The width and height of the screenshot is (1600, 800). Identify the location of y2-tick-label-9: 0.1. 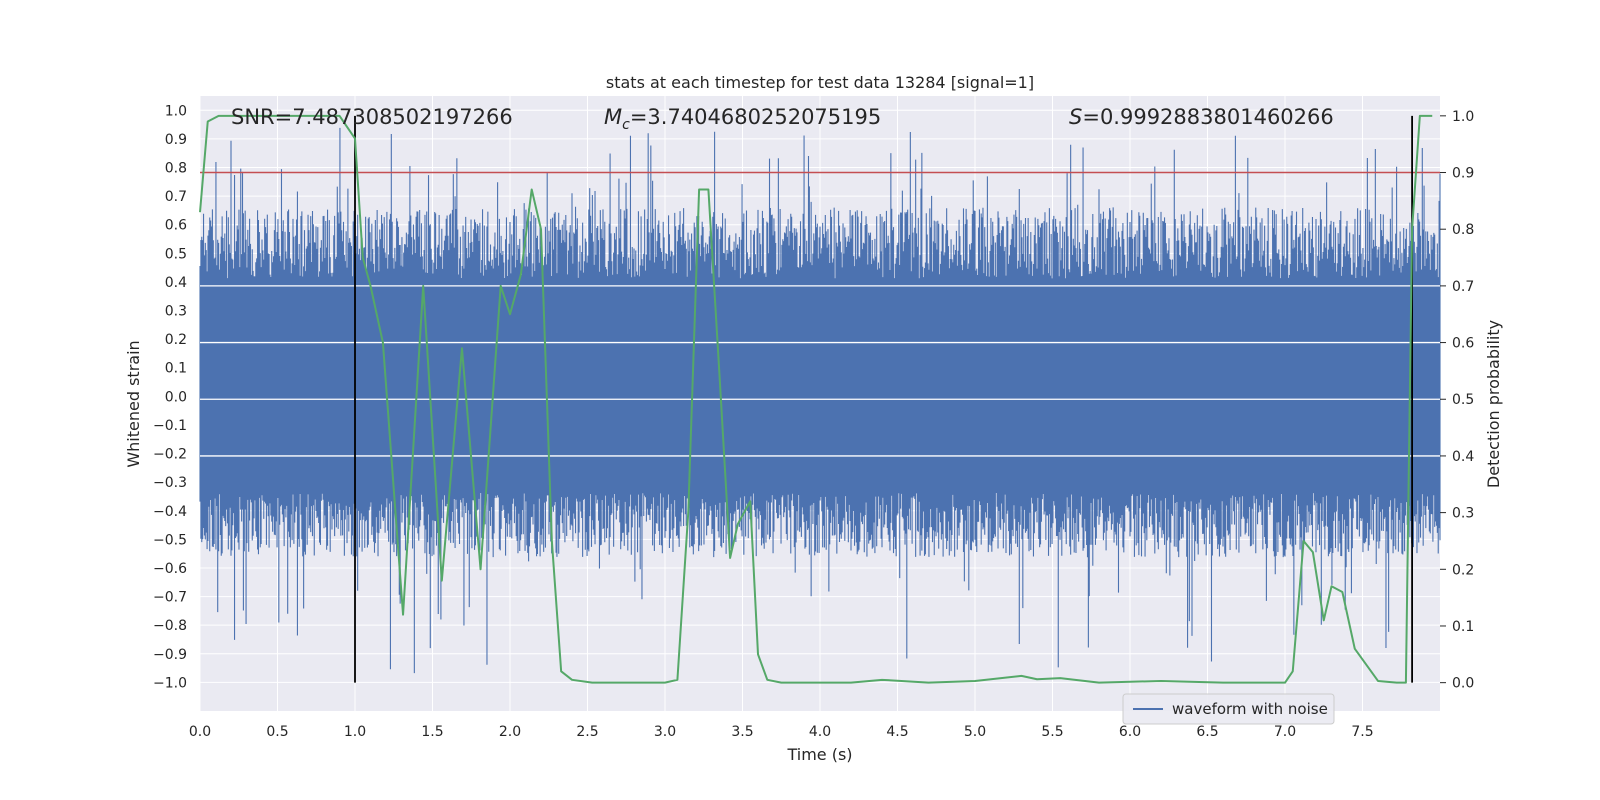
(1463, 627).